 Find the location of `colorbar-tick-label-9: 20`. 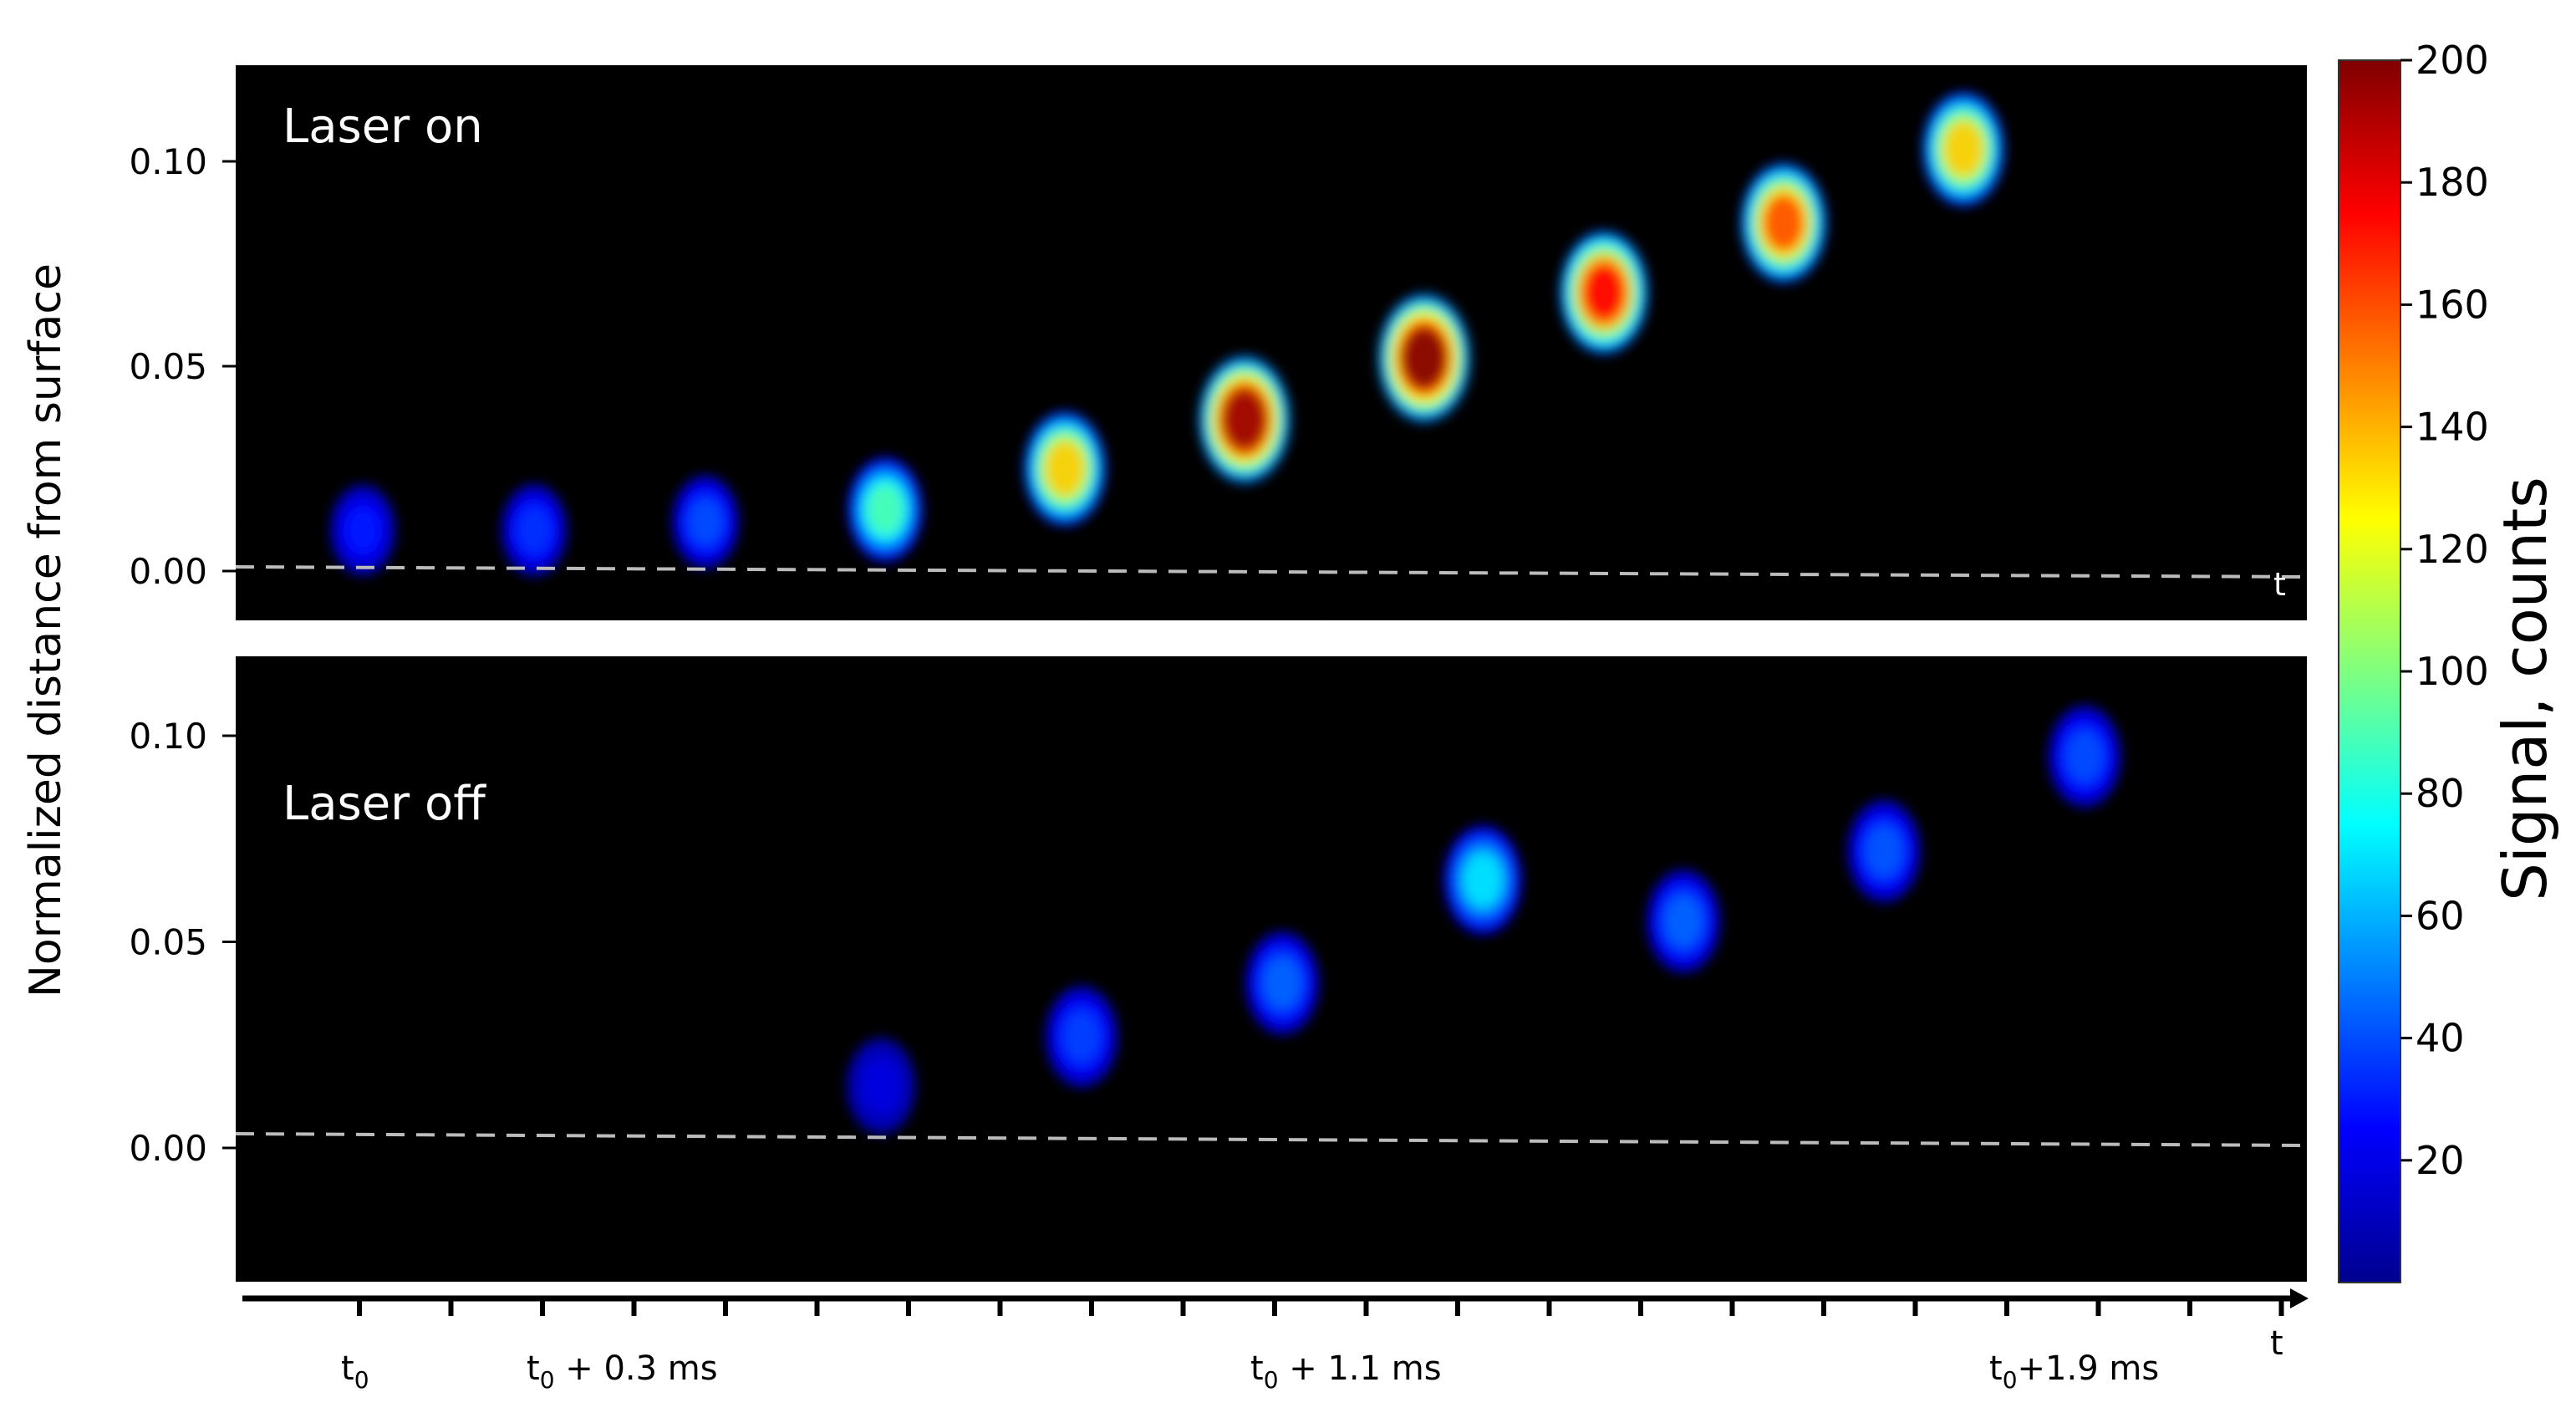

colorbar-tick-label-9: 20 is located at coordinates (2440, 1160).